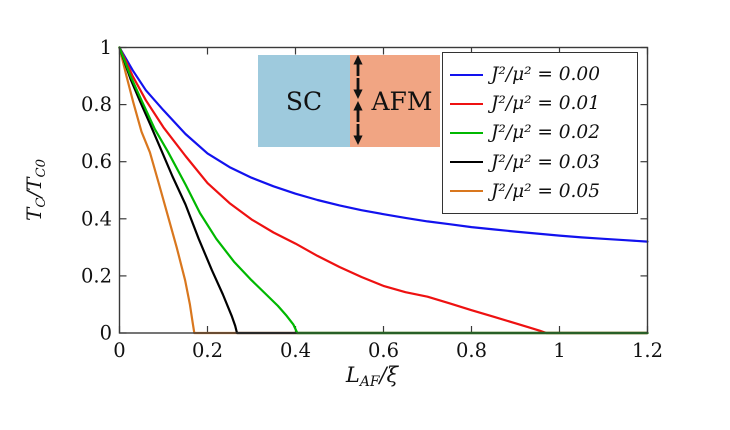  What do you see at coordinates (352, 375) in the screenshot?
I see `x-axis-label-L: L` at bounding box center [352, 375].